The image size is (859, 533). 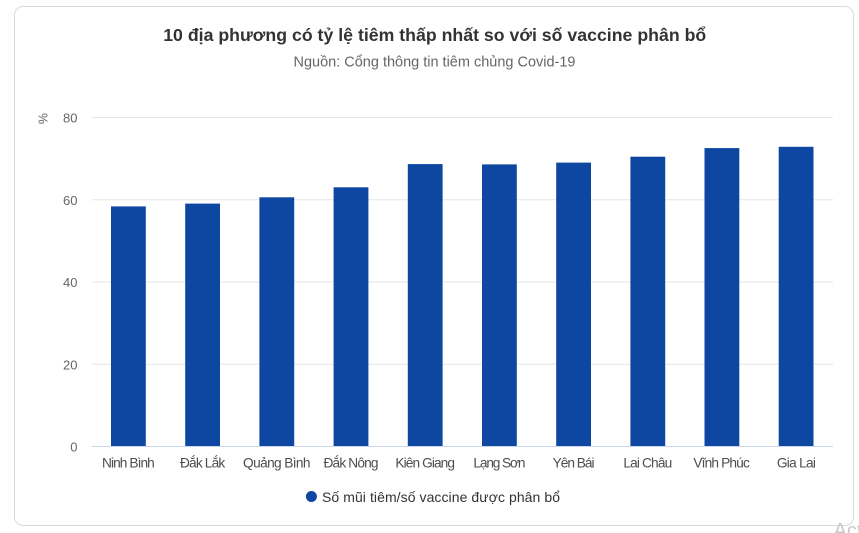 I want to click on svg-text: Đắk Lắk, so click(x=202, y=463).